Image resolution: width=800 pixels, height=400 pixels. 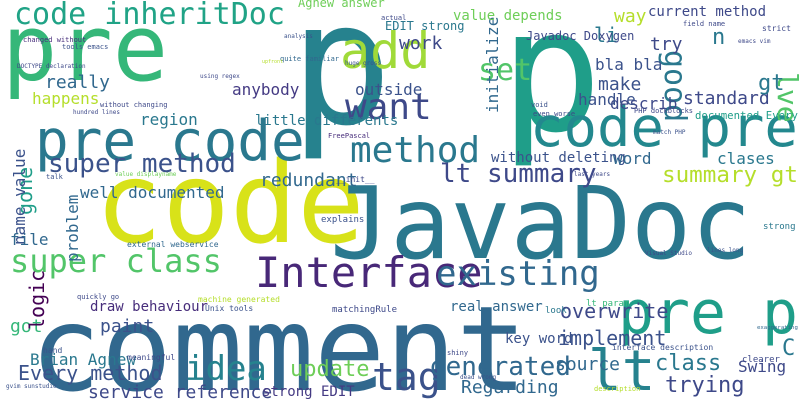 What do you see at coordinates (508, 16) in the screenshot?
I see `word-value-depends-72: value depends` at bounding box center [508, 16].